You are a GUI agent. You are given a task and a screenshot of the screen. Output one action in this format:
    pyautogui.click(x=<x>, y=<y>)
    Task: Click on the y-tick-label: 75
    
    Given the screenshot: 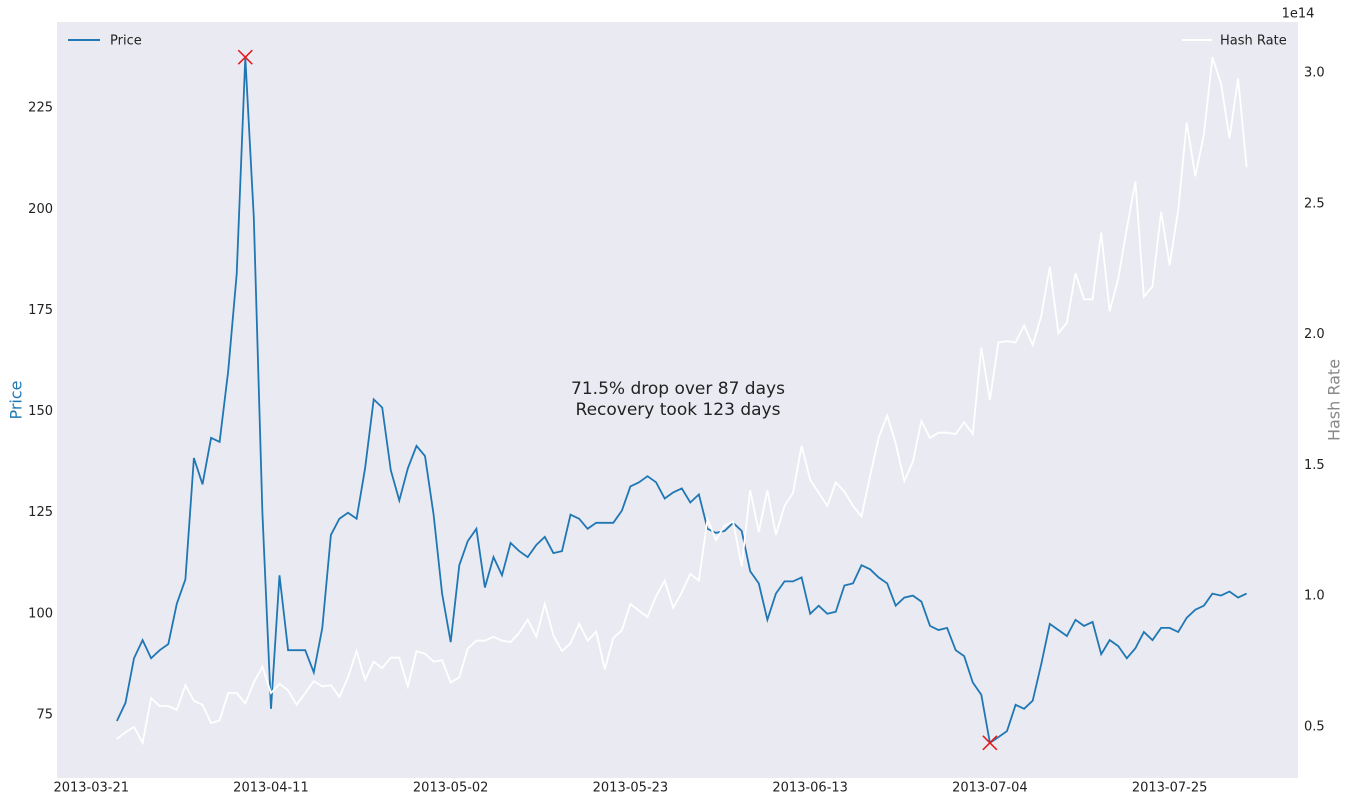 What is the action you would take?
    pyautogui.click(x=44, y=714)
    